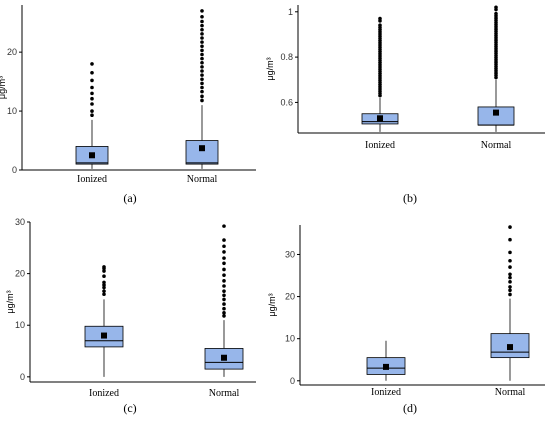 The height and width of the screenshot is (425, 550). What do you see at coordinates (286, 57) in the screenshot?
I see `y-tick-label: 0.8` at bounding box center [286, 57].